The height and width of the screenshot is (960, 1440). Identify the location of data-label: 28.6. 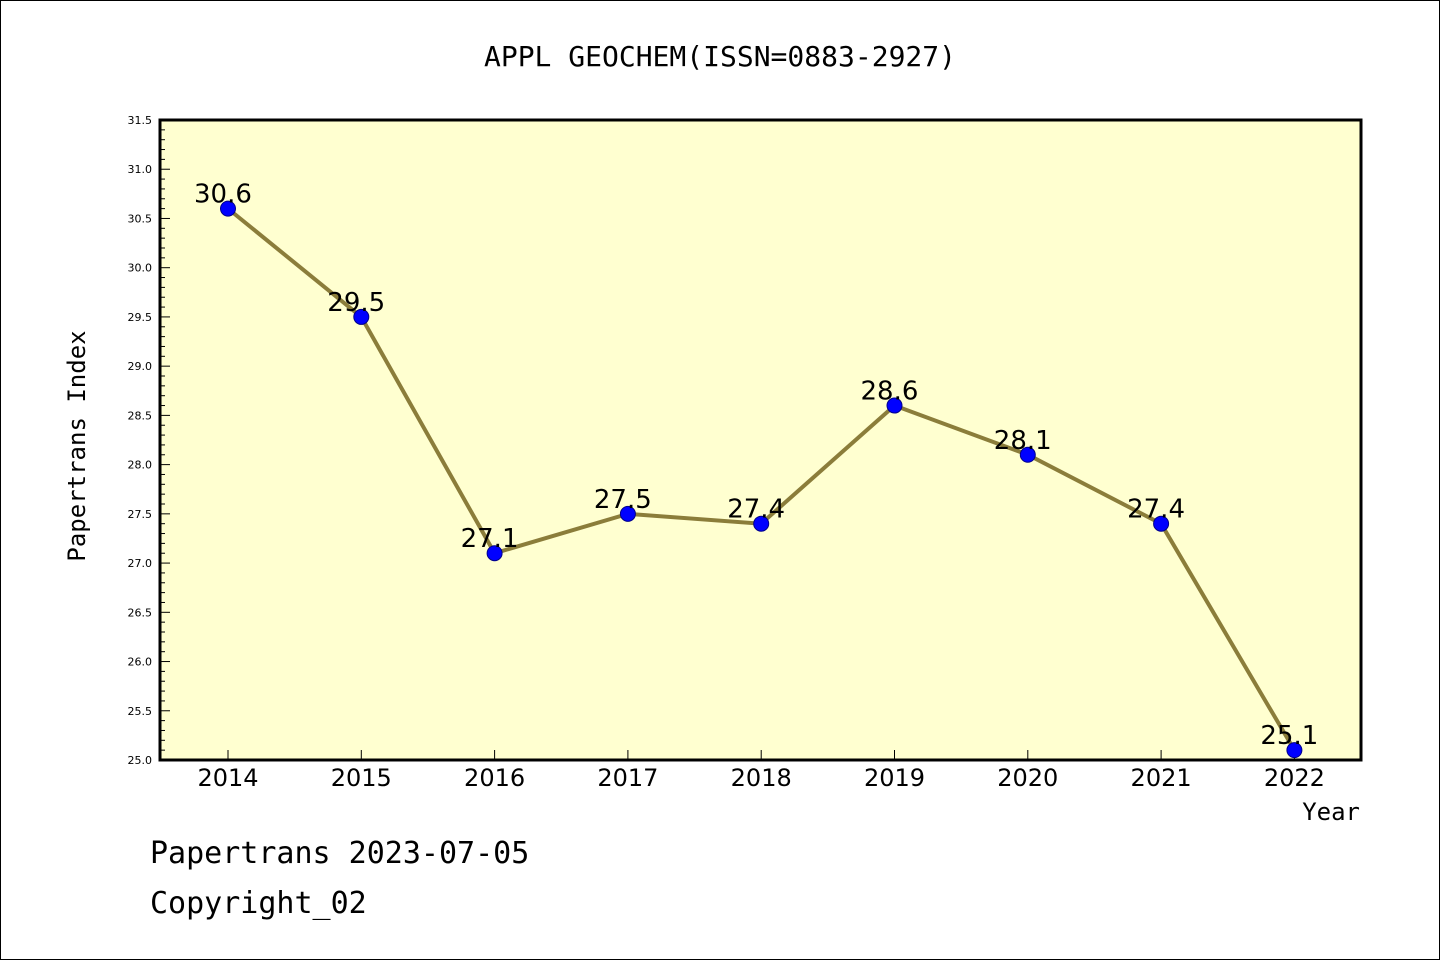
(890, 392).